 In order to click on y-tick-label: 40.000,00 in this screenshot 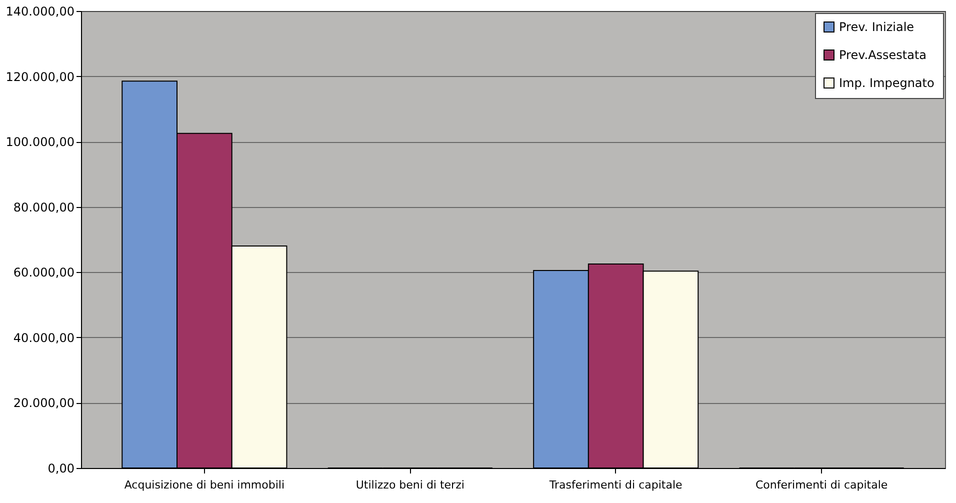, I will do `click(43, 337)`.